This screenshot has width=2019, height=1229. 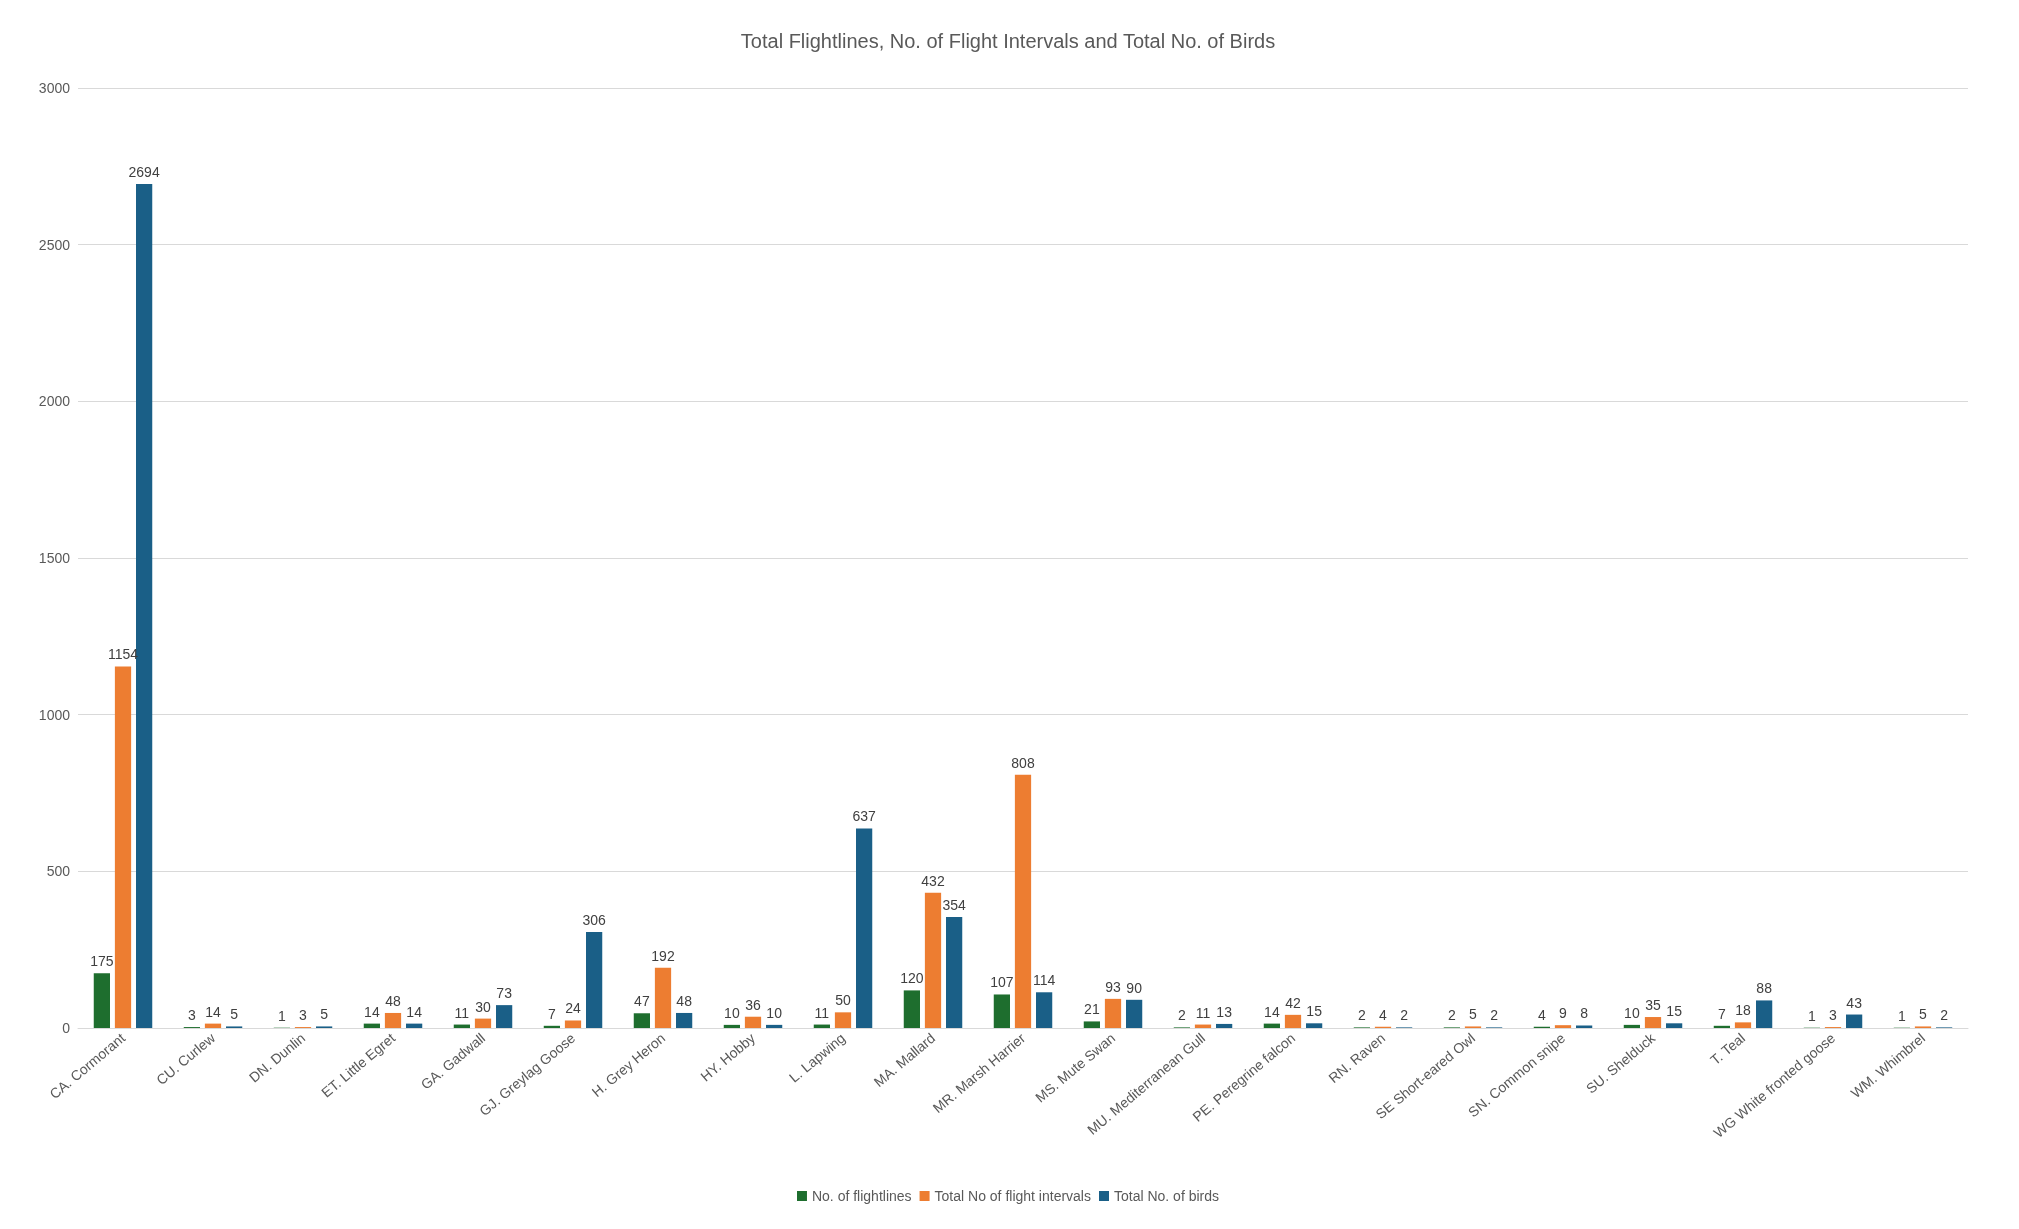 What do you see at coordinates (1002, 982) in the screenshot?
I see `data-label: 107` at bounding box center [1002, 982].